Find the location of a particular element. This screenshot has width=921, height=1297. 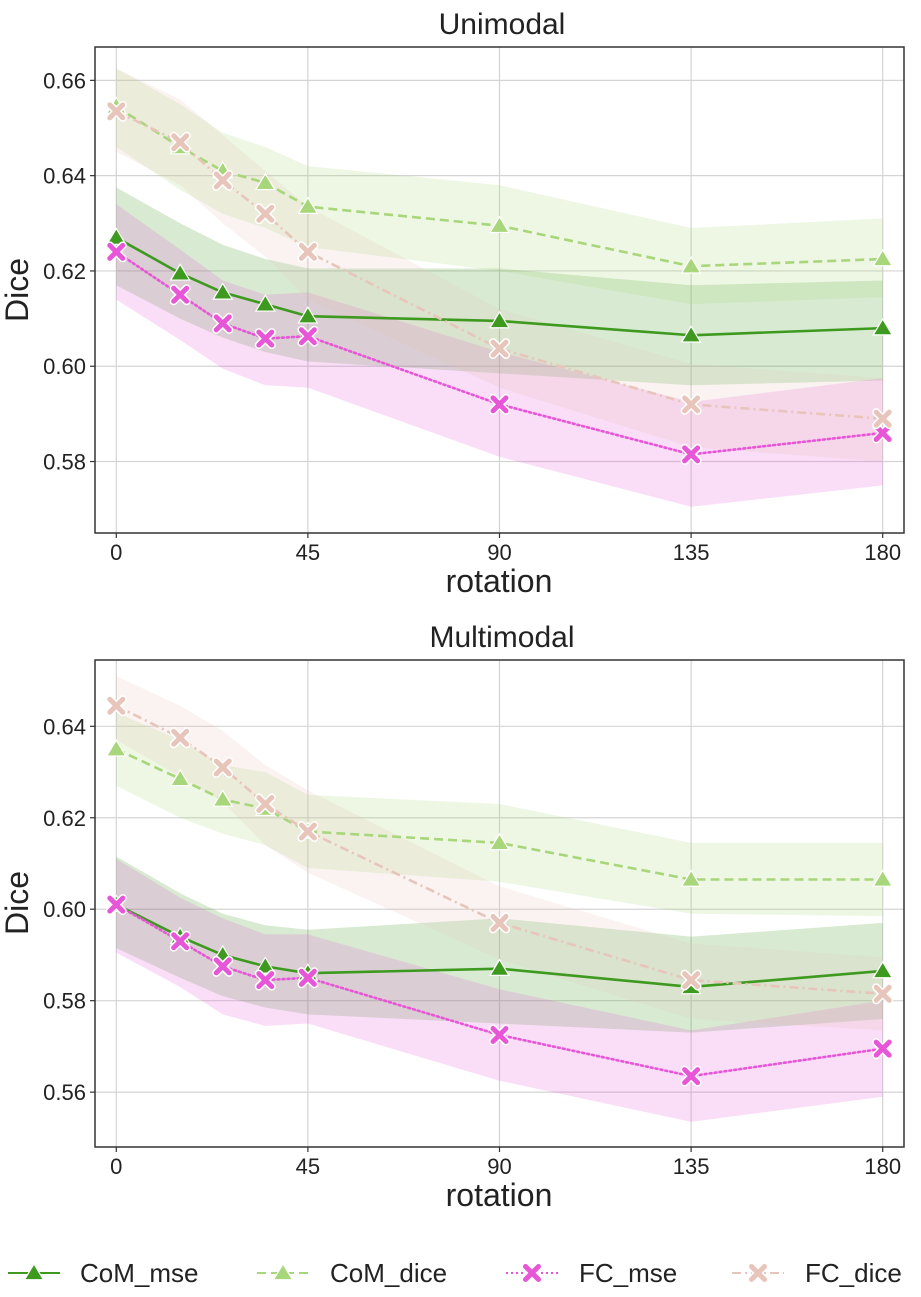

multimodal-y-tick-label: 0.56 is located at coordinates (64, 1092).